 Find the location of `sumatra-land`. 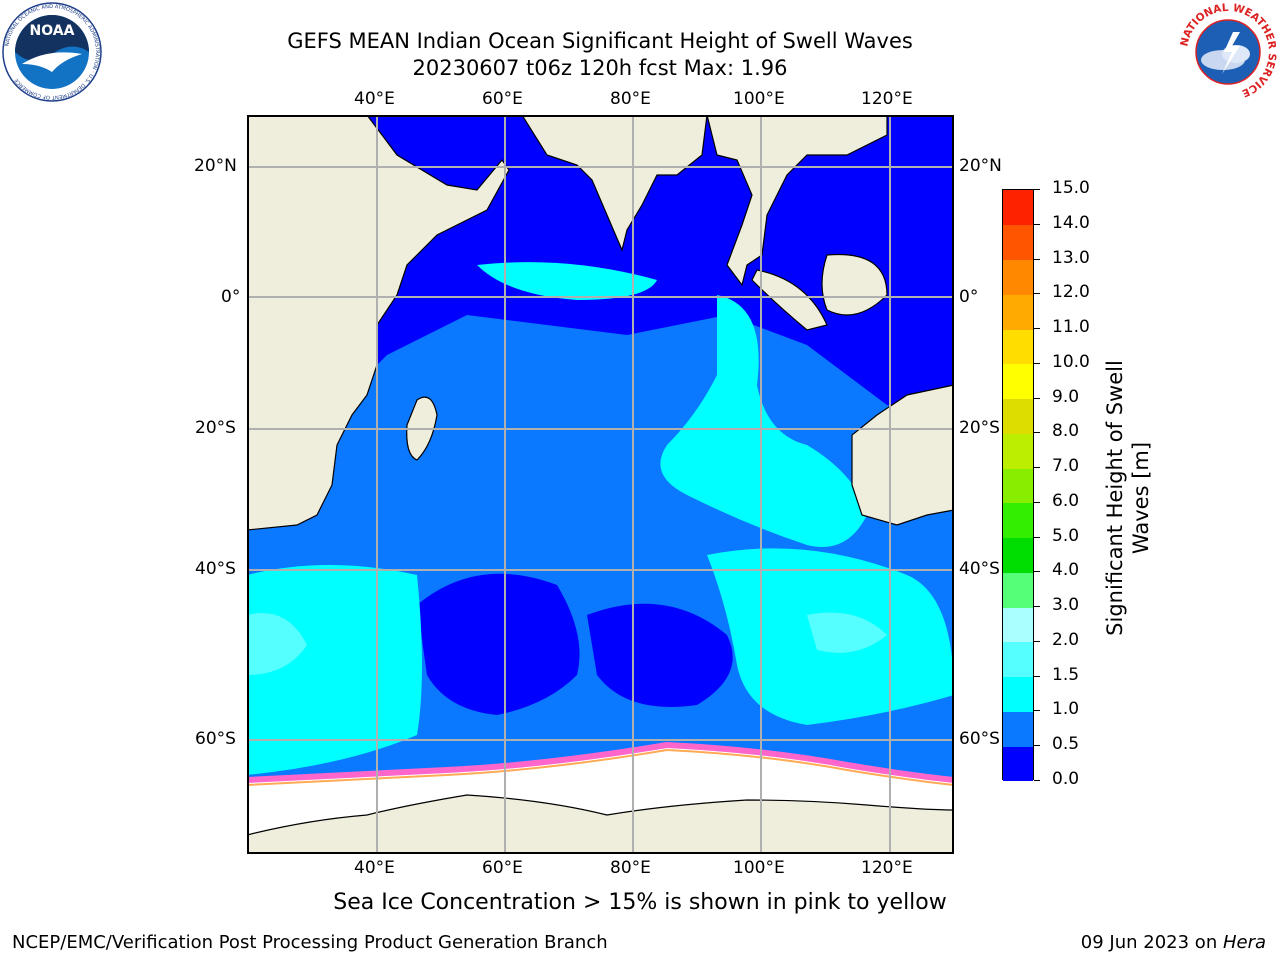

sumatra-land is located at coordinates (789, 300).